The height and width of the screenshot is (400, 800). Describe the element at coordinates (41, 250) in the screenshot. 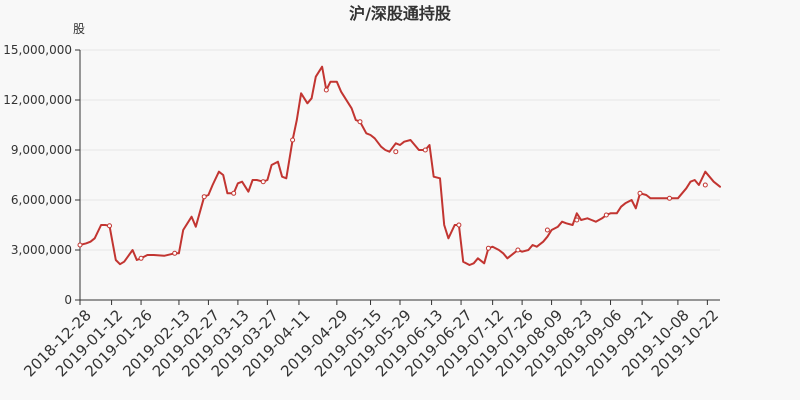

I see `y-tick-label: 3,000,000` at that location.